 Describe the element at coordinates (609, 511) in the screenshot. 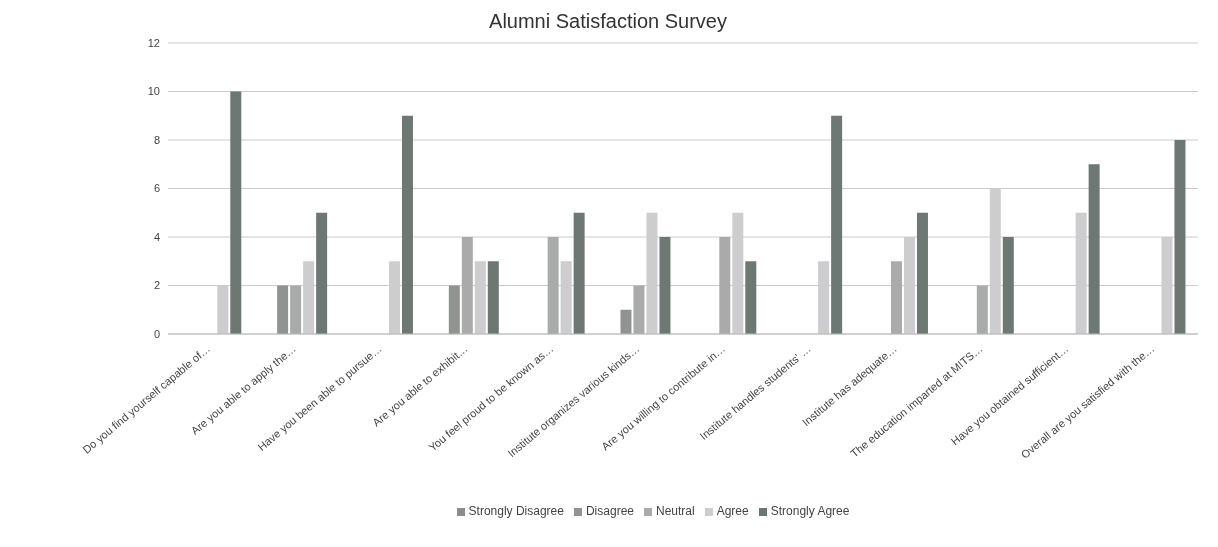

I see `legend-label: Disagree` at that location.